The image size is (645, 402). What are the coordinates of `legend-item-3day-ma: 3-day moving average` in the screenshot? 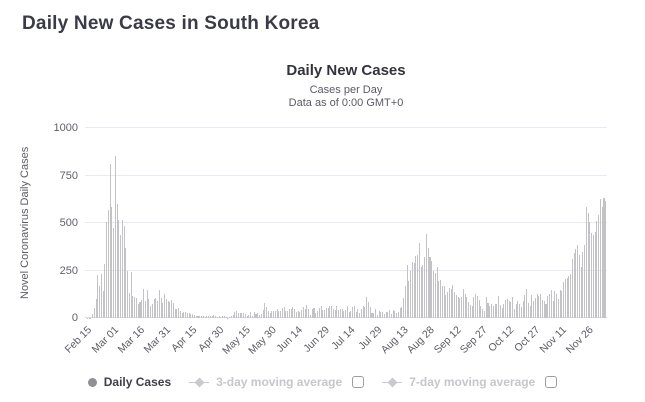 It's located at (277, 382).